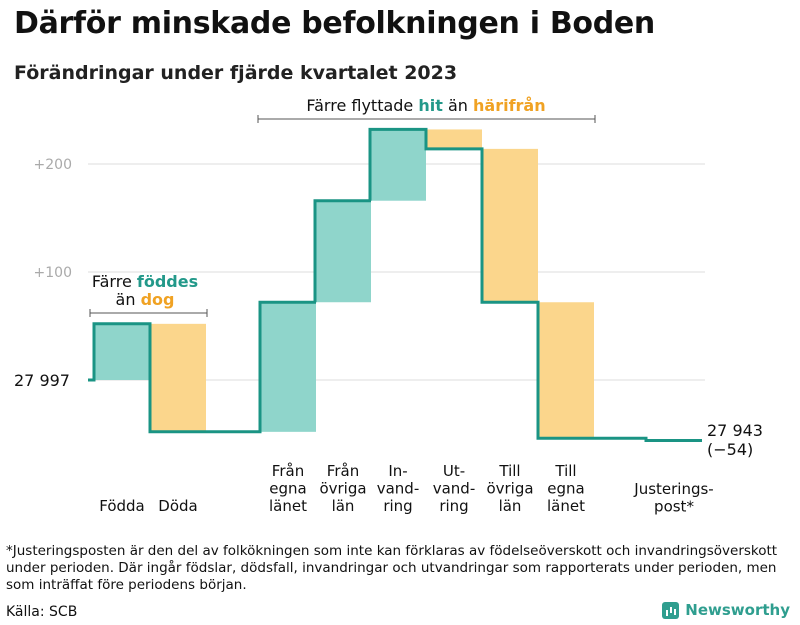  I want to click on bar-chart-logo-icon, so click(671, 610).